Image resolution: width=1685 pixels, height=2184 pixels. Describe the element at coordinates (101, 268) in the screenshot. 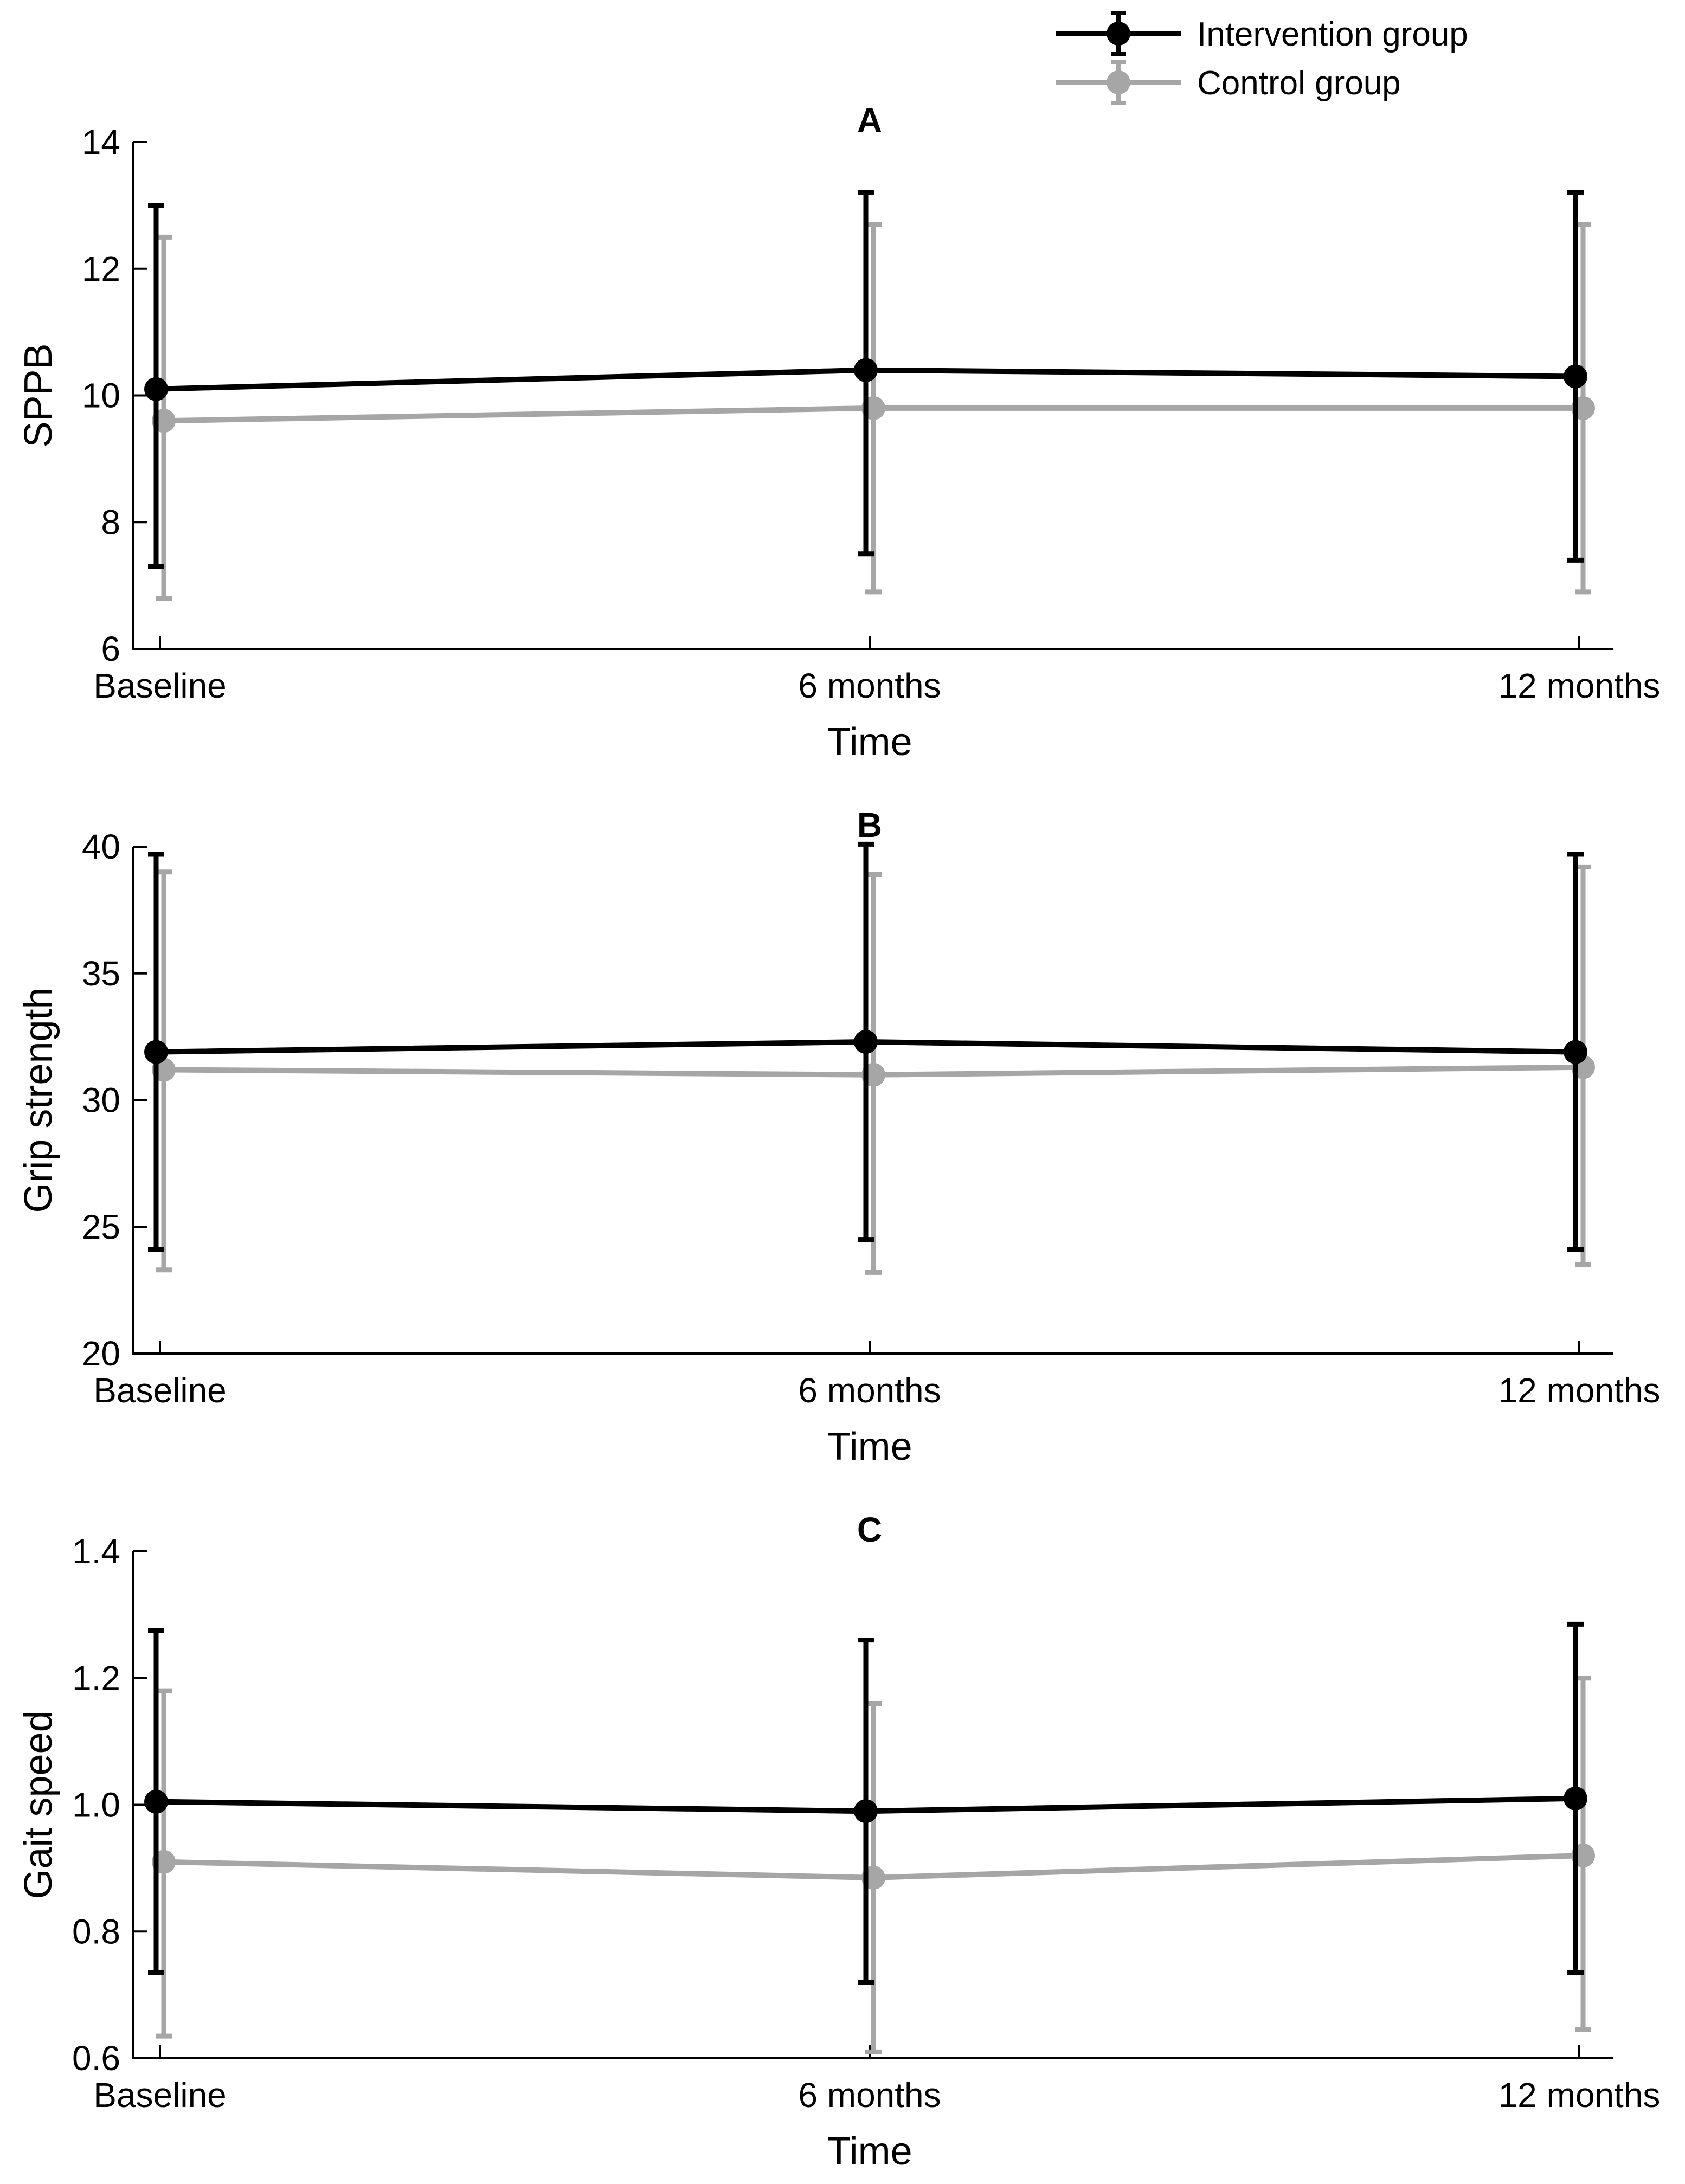

I see `y-tick-label: 12` at that location.